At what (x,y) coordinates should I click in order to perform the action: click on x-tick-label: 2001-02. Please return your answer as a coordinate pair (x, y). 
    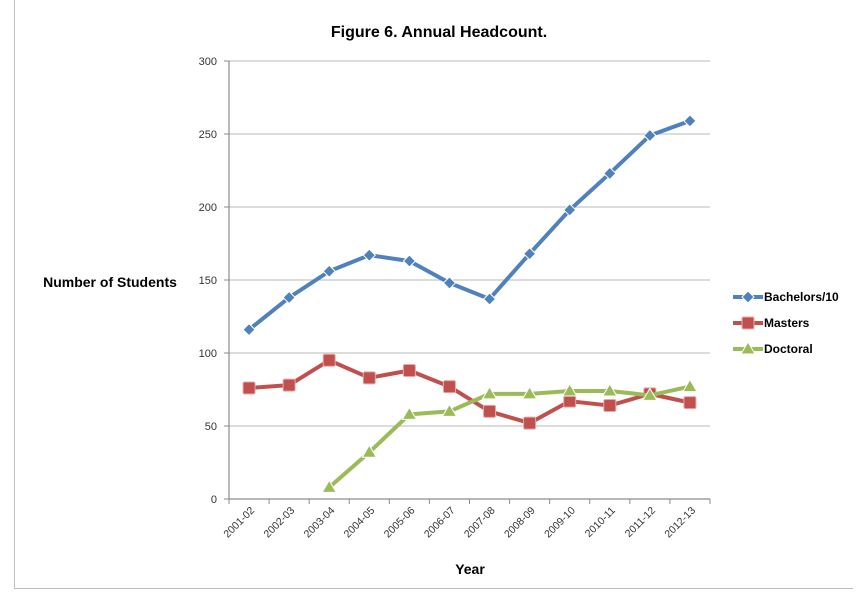
    Looking at the image, I should click on (239, 523).